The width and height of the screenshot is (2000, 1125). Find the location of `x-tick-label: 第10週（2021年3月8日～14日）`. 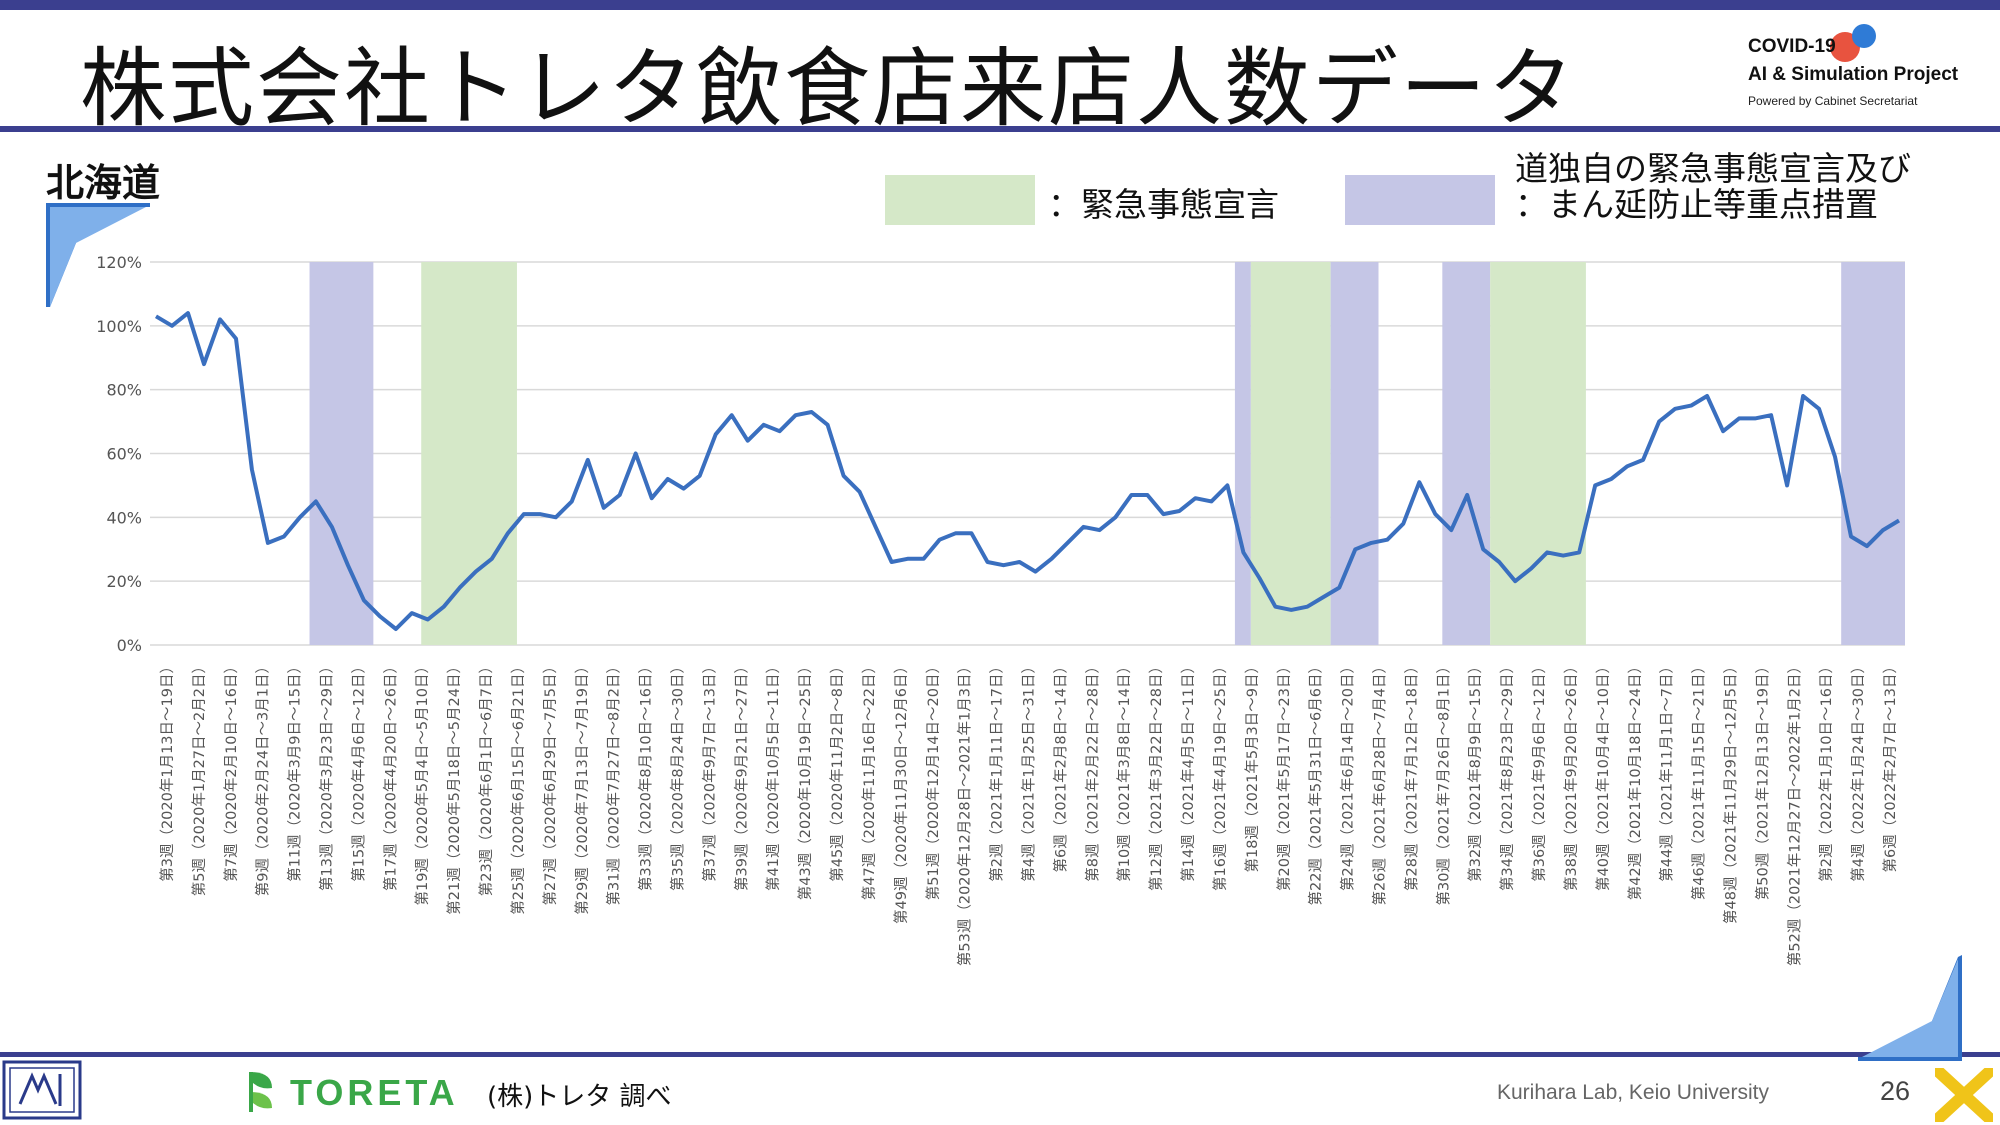

x-tick-label: 第10週（2021年3月8日～14日） is located at coordinates (1124, 770).